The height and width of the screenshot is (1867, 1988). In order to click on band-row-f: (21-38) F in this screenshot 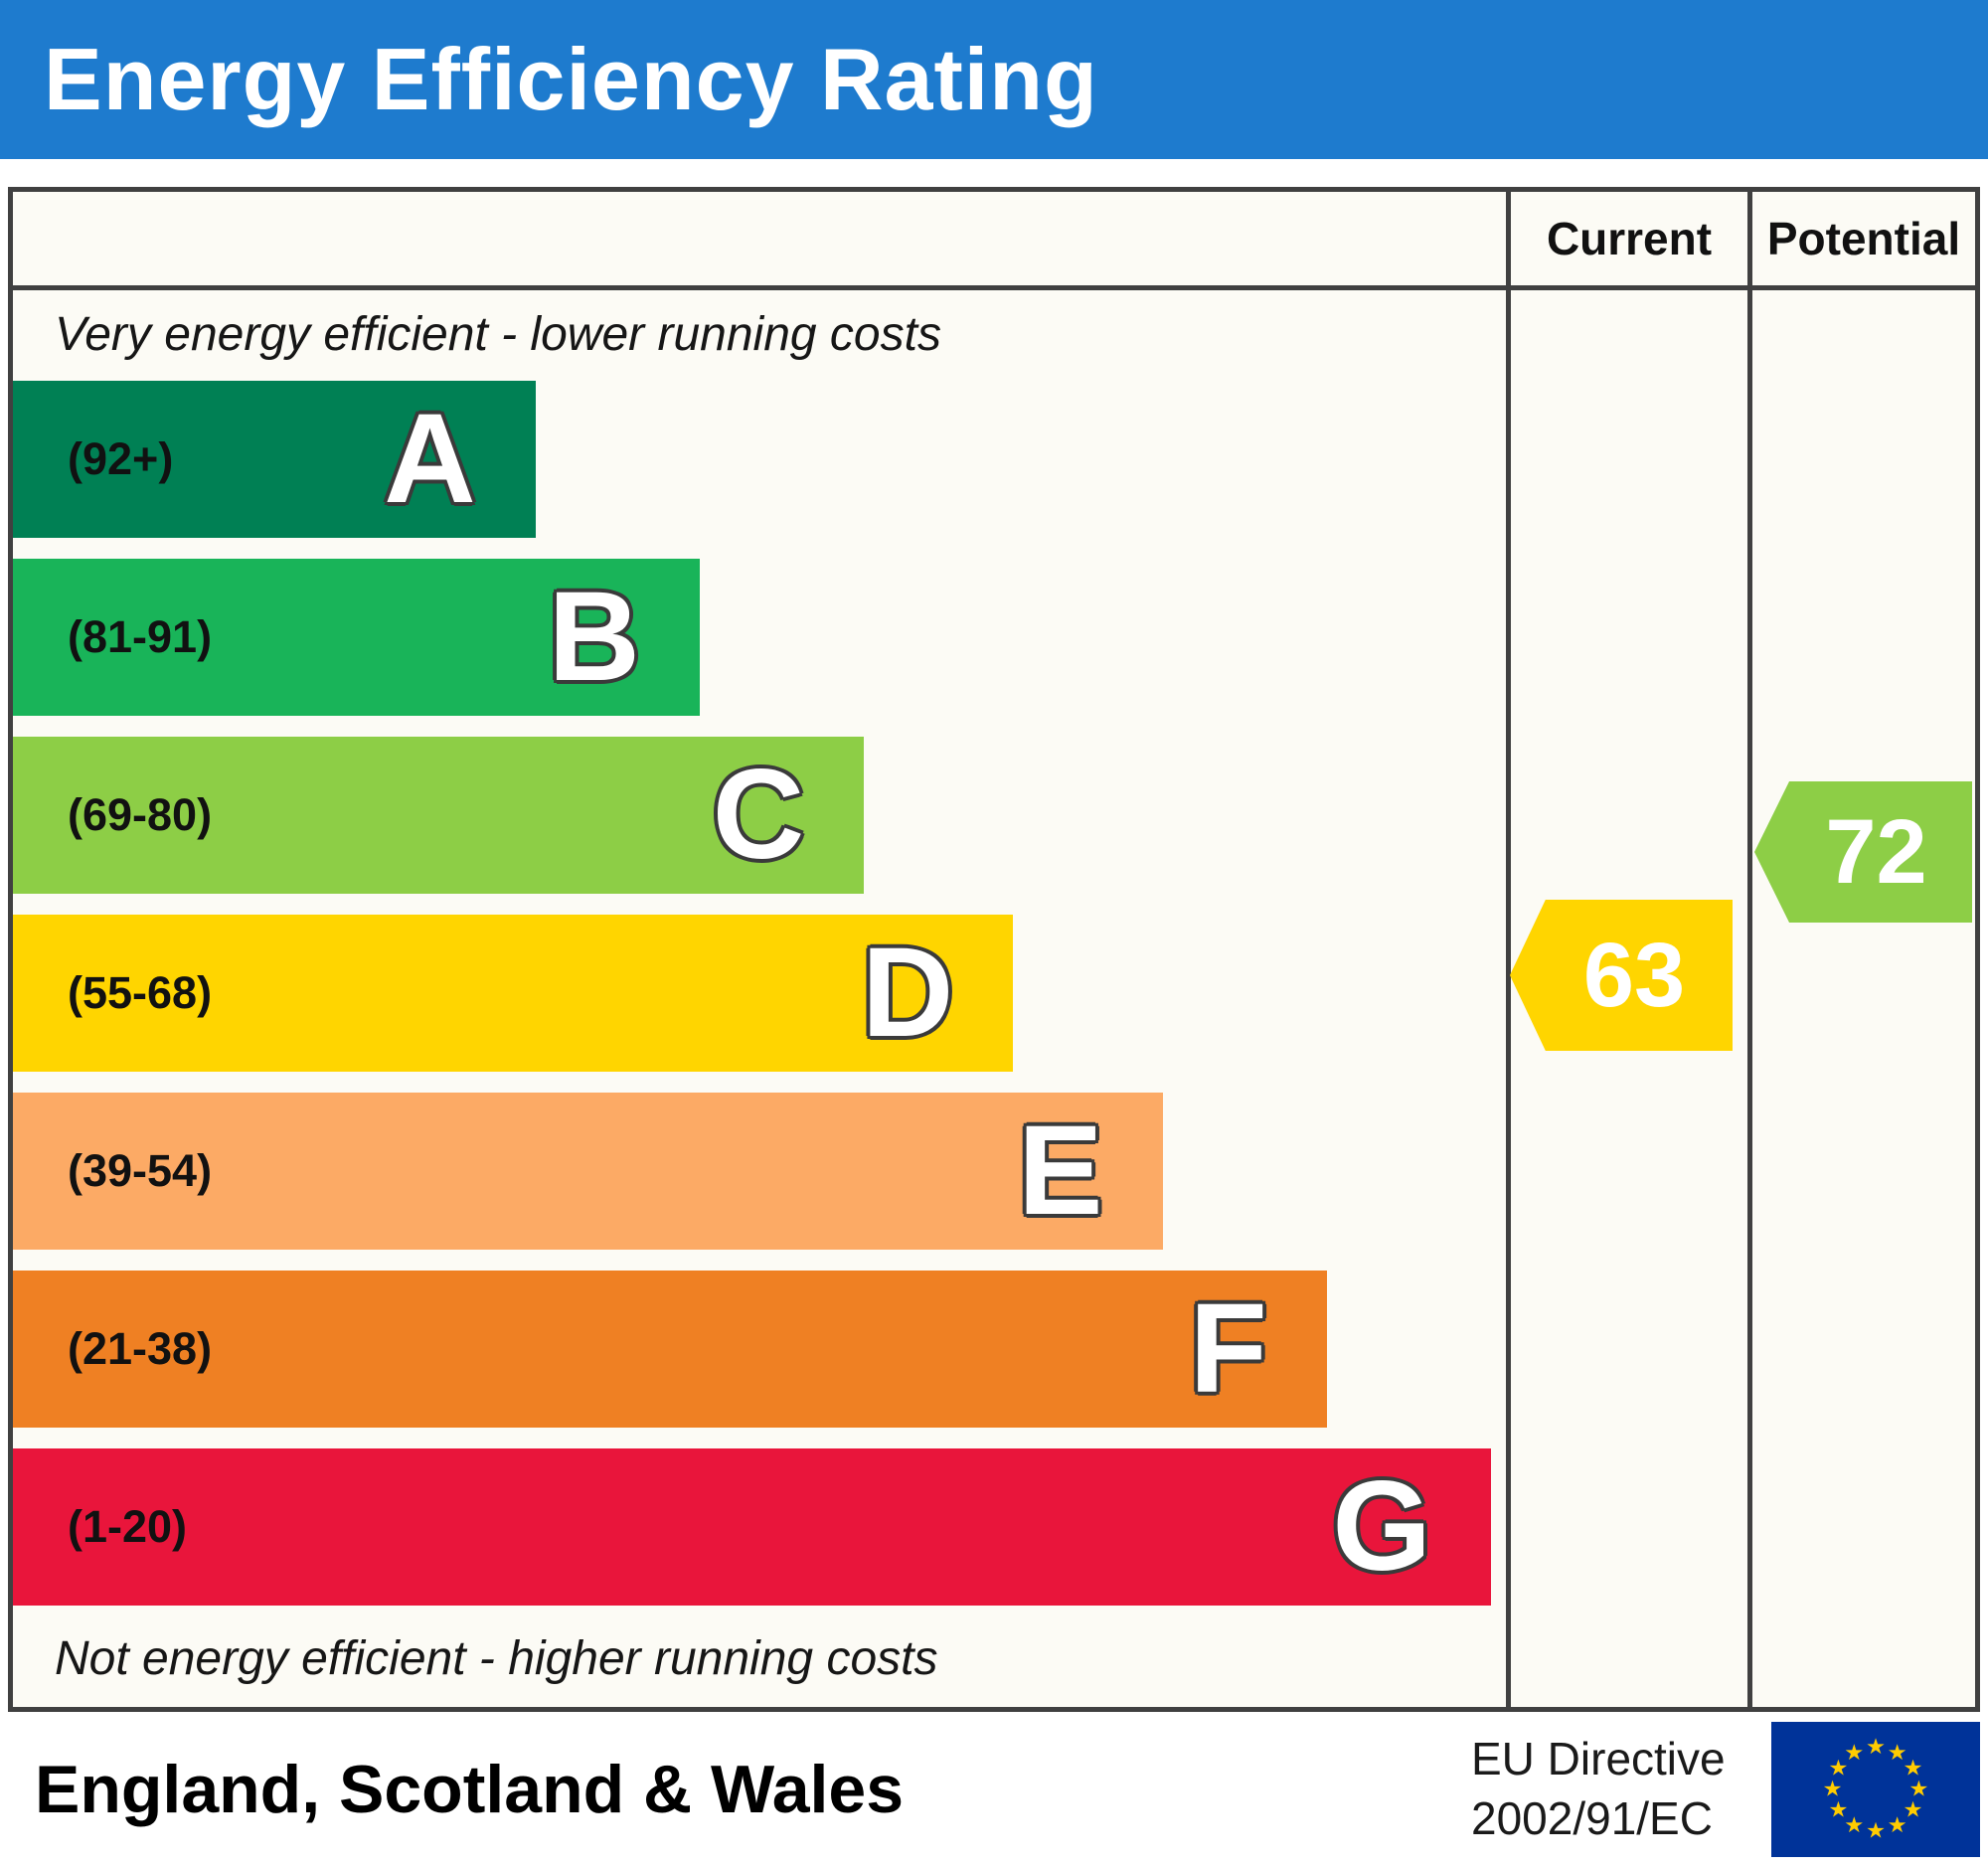, I will do `click(759, 1349)`.